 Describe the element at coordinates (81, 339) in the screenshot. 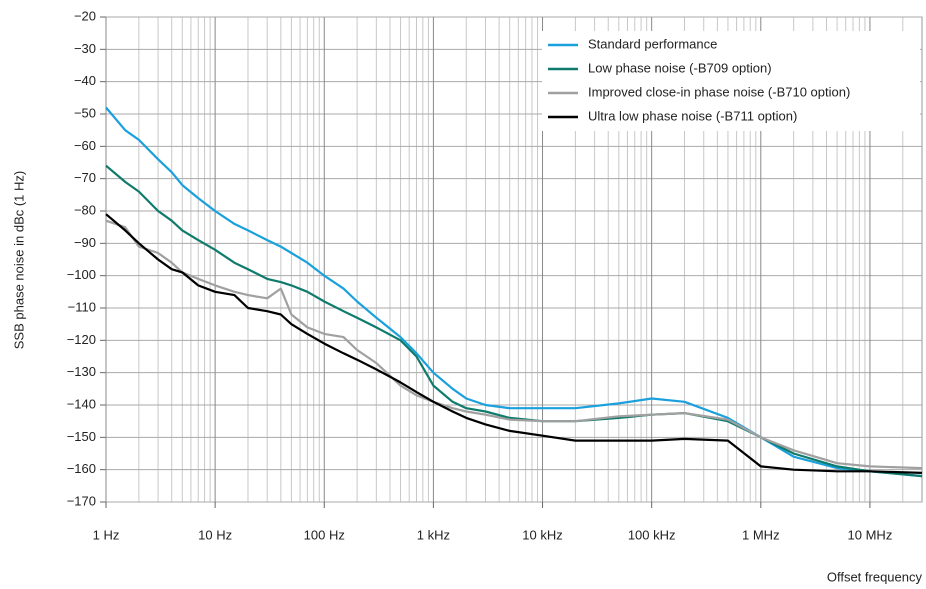

I see `y-tick-label: −120` at that location.